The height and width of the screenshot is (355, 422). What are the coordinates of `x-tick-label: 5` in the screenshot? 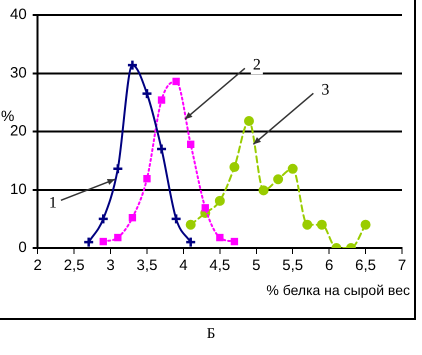 It's located at (256, 265).